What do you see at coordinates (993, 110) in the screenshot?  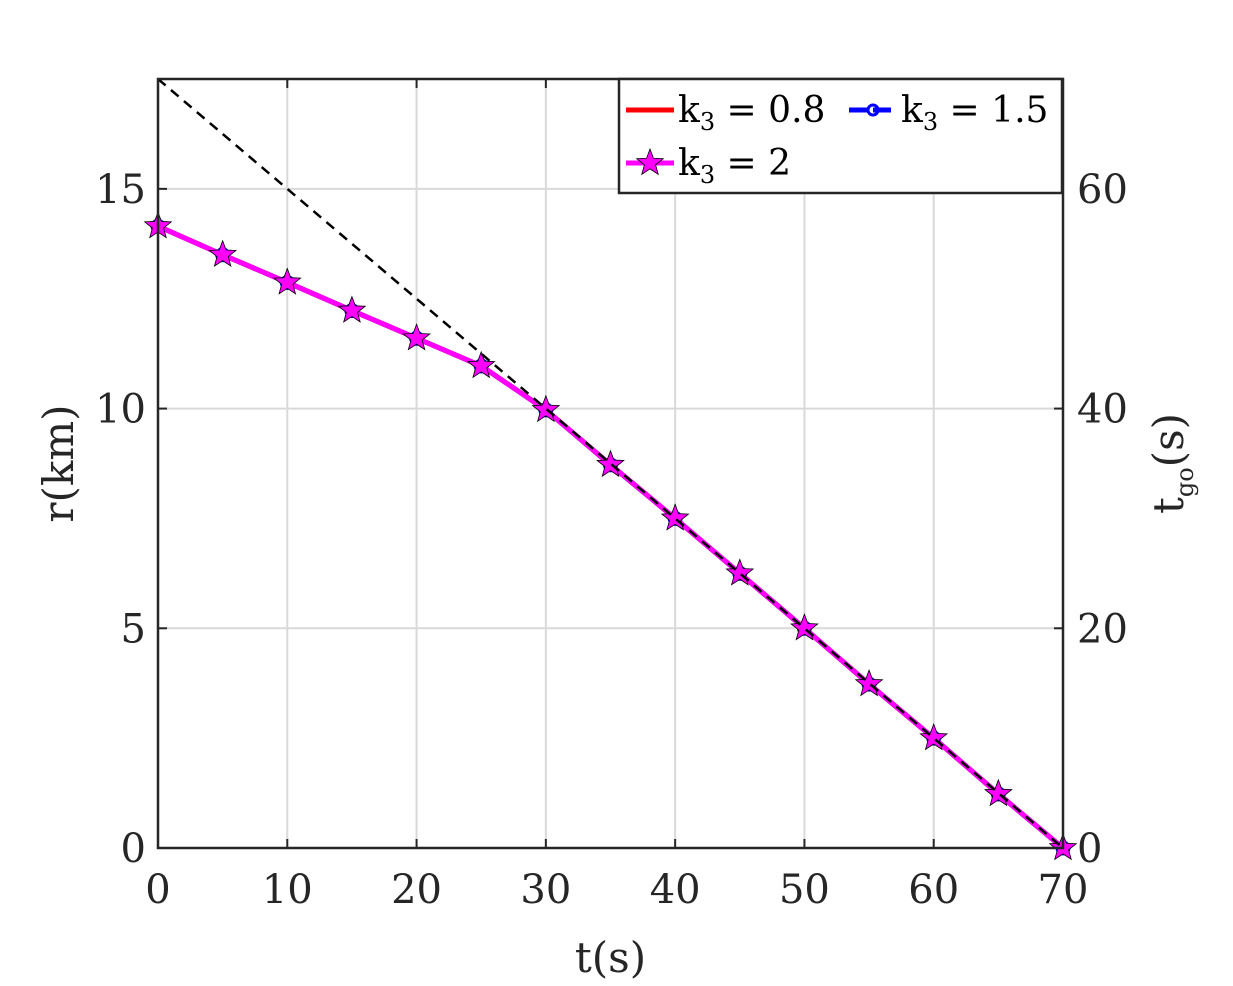 I see `legend-label-rest: = 1.5` at bounding box center [993, 110].